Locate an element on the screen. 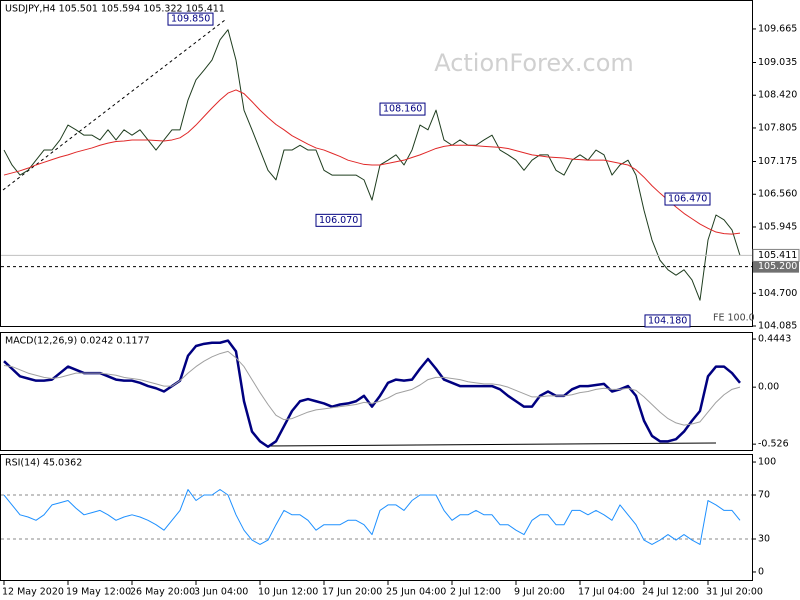 The height and width of the screenshot is (600, 800). watermark: ActionForex.com is located at coordinates (534, 63).